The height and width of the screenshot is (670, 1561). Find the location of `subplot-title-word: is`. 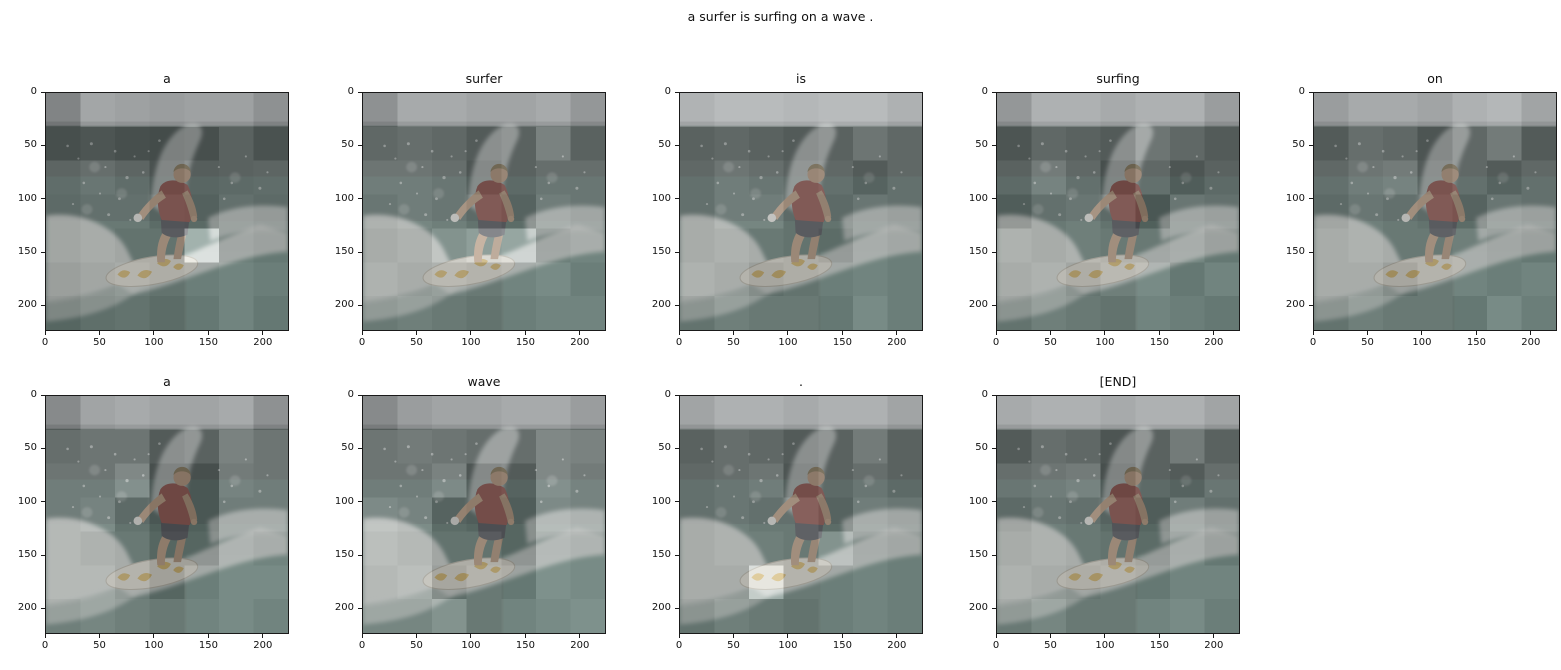

subplot-title-word: is is located at coordinates (801, 78).